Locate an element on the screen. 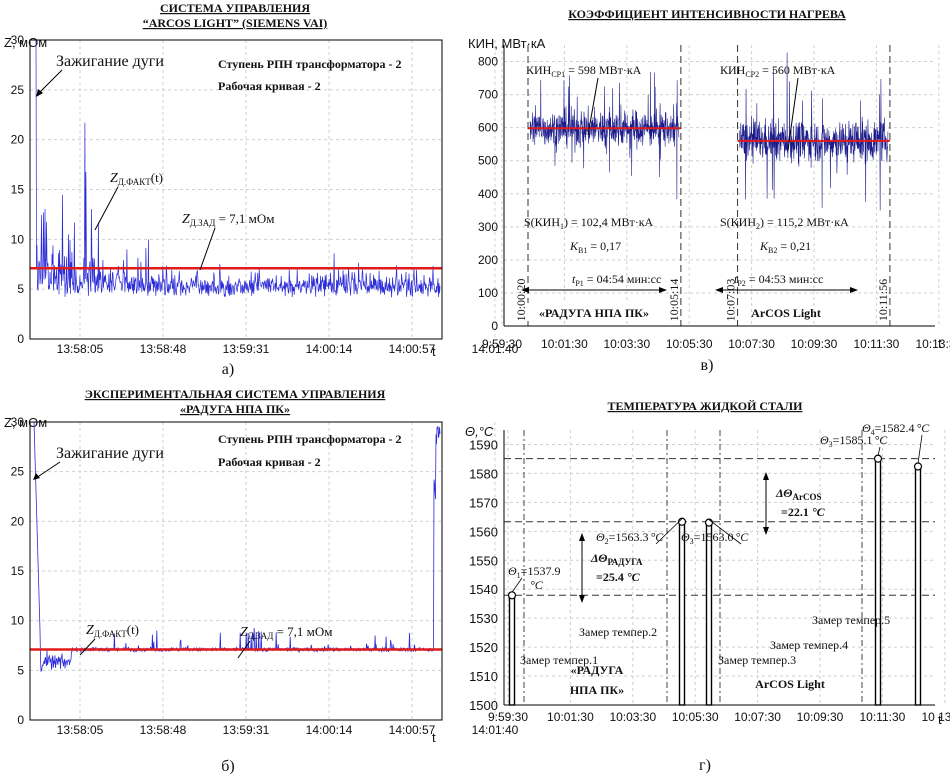 This screenshot has width=950, height=775. panel-c-yticks: 0 100 200 300 400 500 600 700 800 is located at coordinates (488, 194).